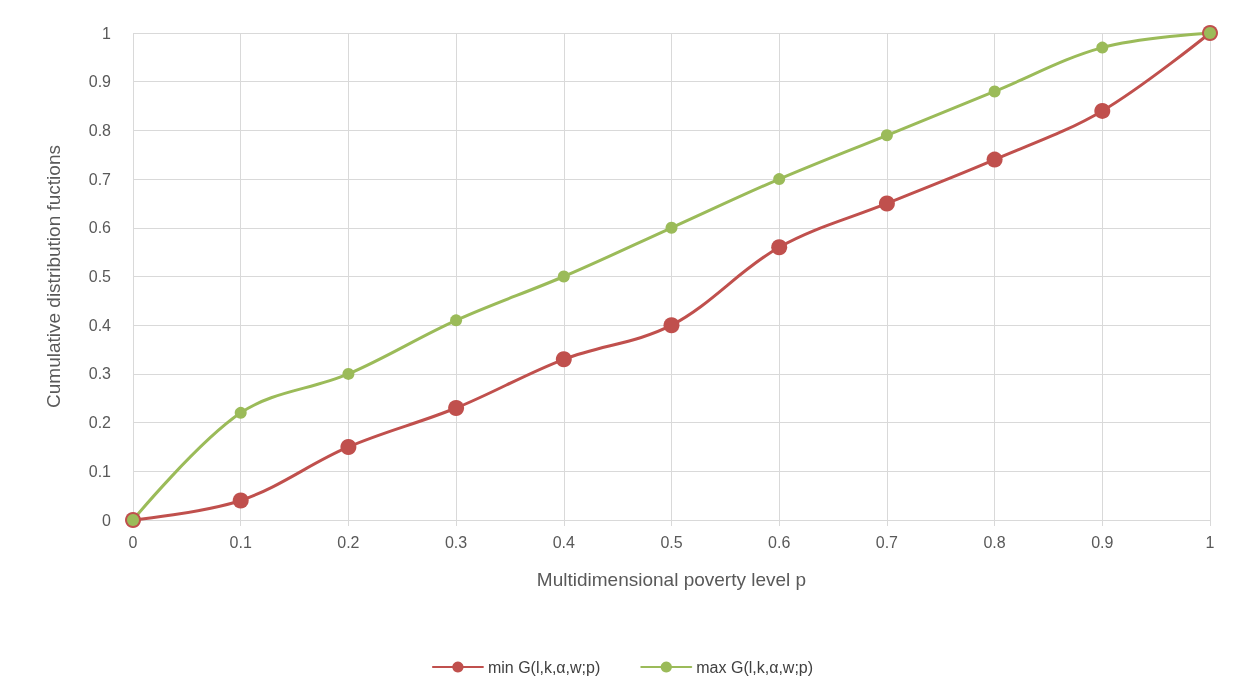  Describe the element at coordinates (887, 542) in the screenshot. I see `x-tick-label: 0.7` at that location.